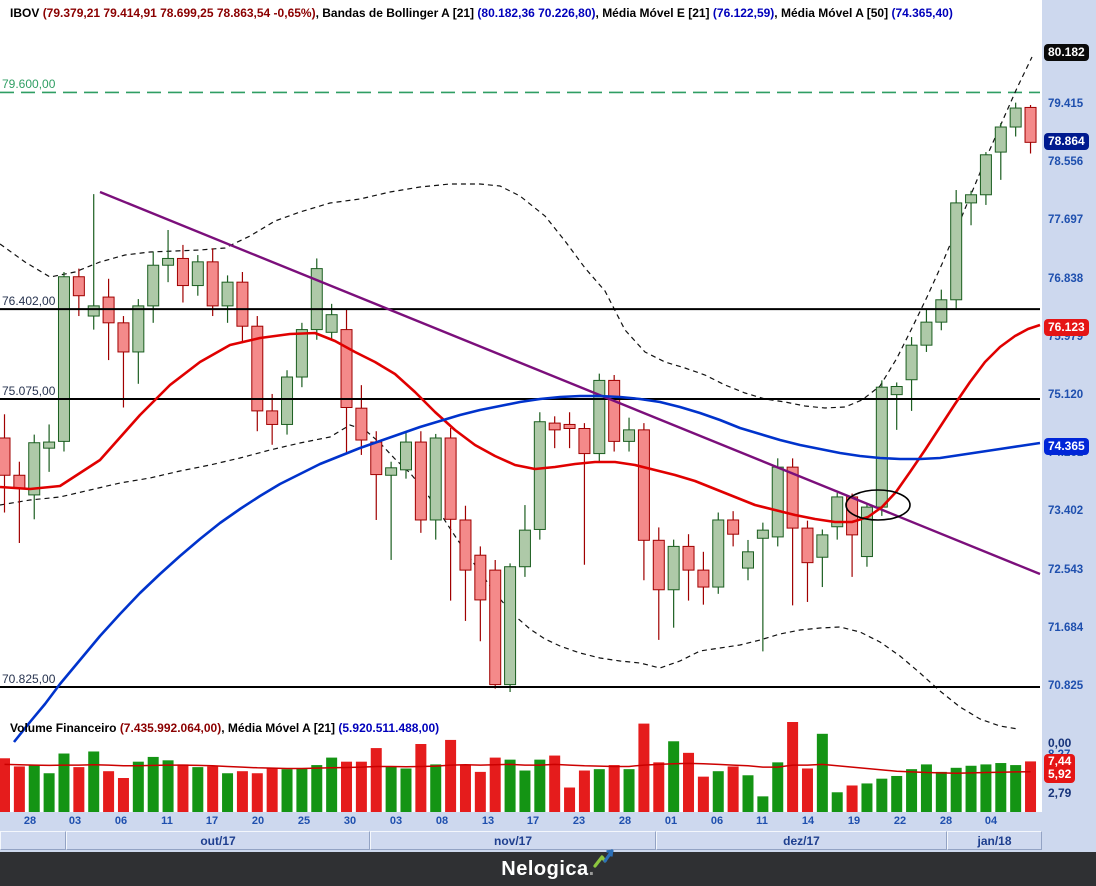 This screenshot has width=1096, height=886. I want to click on breakout-ellipse-annotation, so click(878, 505).